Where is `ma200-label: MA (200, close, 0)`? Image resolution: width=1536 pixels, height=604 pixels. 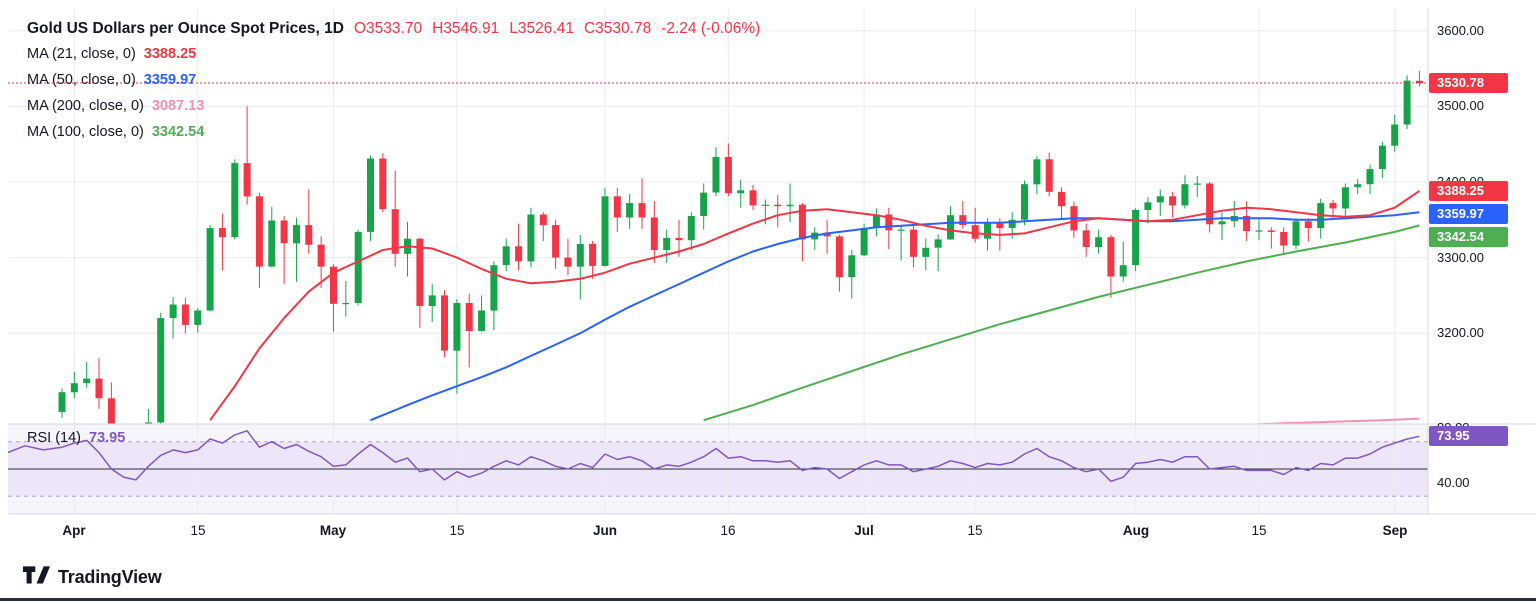
ma200-label: MA (200, close, 0) is located at coordinates (85, 106).